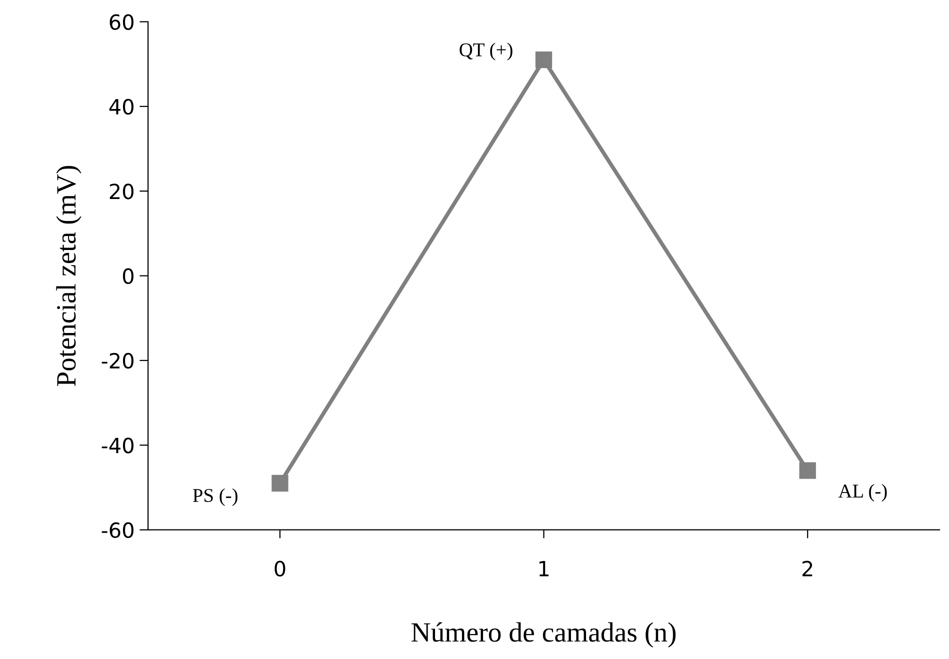 The width and height of the screenshot is (949, 659). Describe the element at coordinates (544, 635) in the screenshot. I see `x-axis-title: Número de camadas (n)` at that location.